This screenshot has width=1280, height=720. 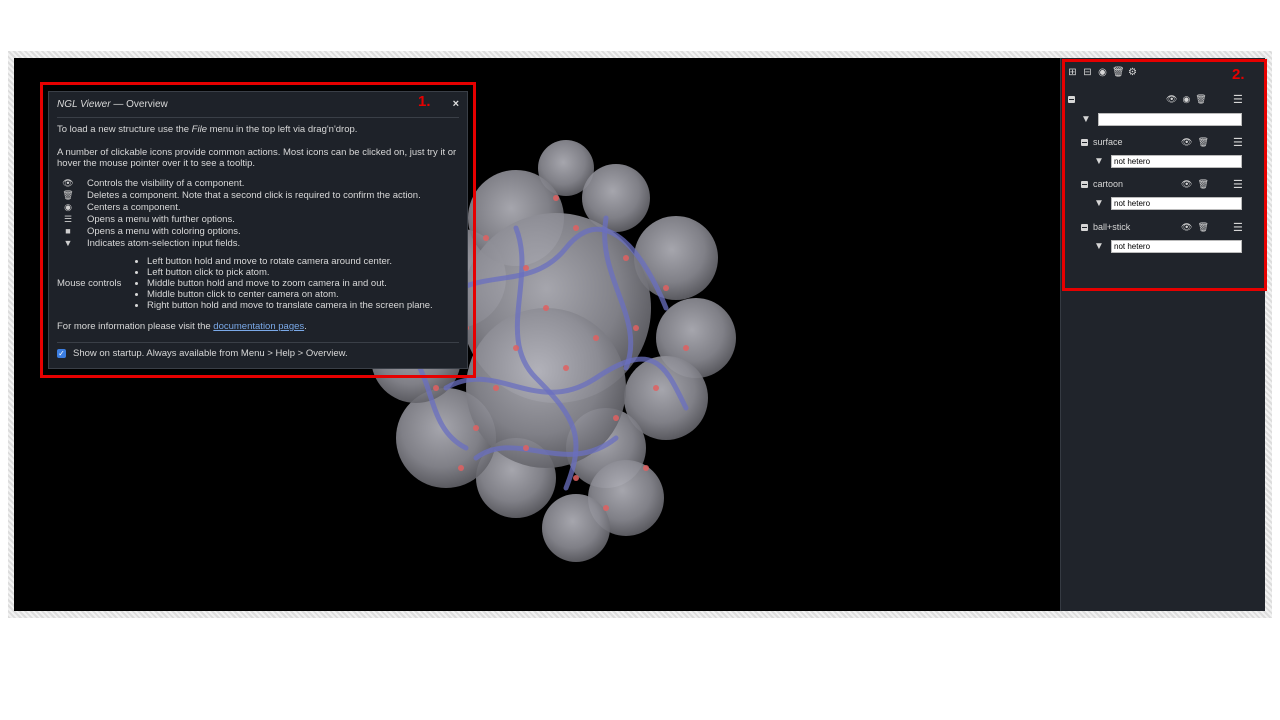 What do you see at coordinates (1238, 74) in the screenshot?
I see `annotation-label-2: 2.` at bounding box center [1238, 74].